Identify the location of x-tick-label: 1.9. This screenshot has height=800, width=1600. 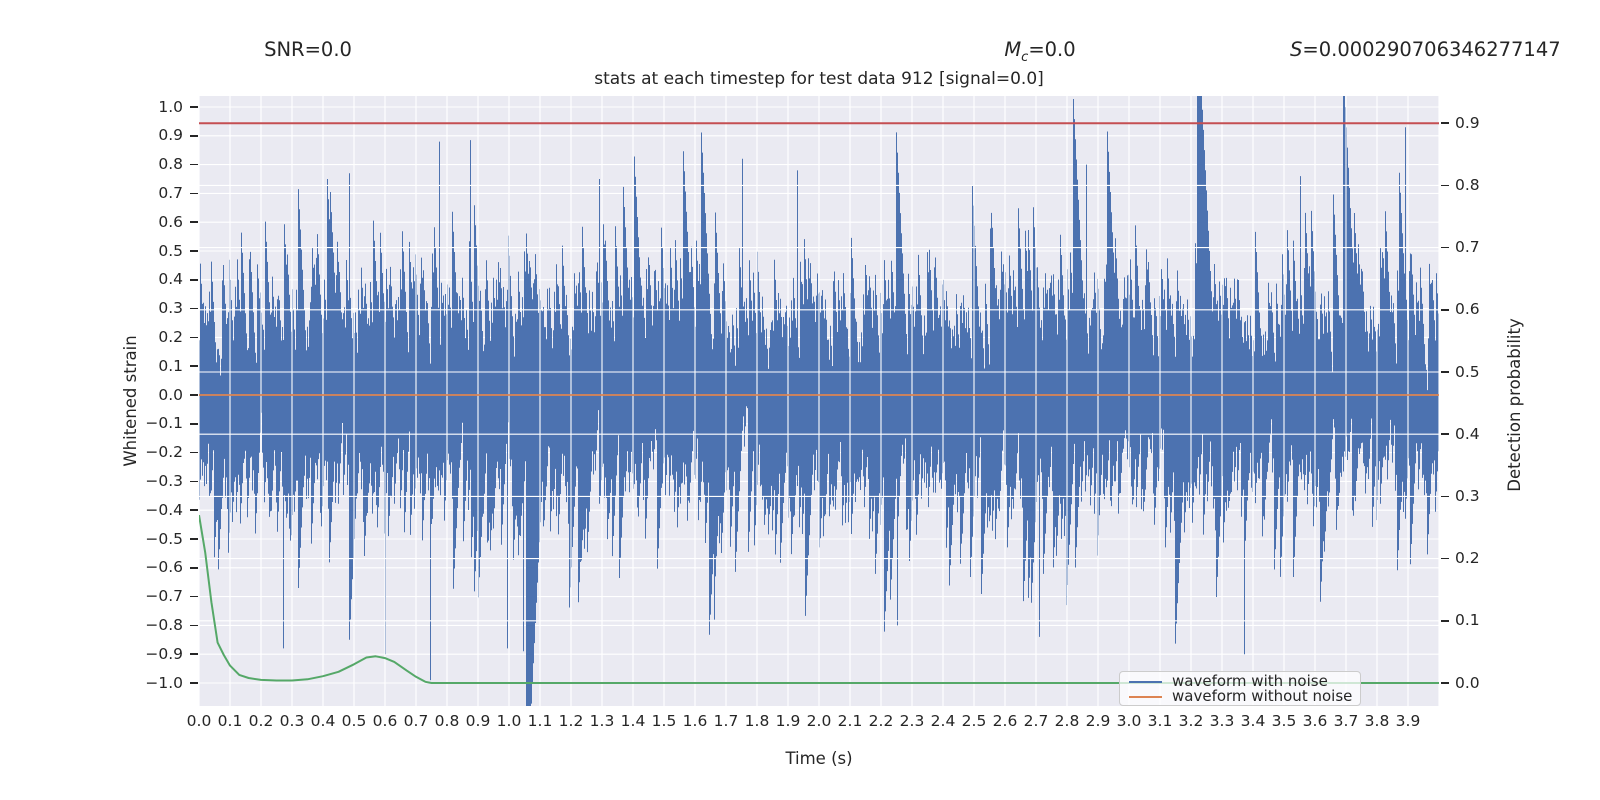
(788, 721).